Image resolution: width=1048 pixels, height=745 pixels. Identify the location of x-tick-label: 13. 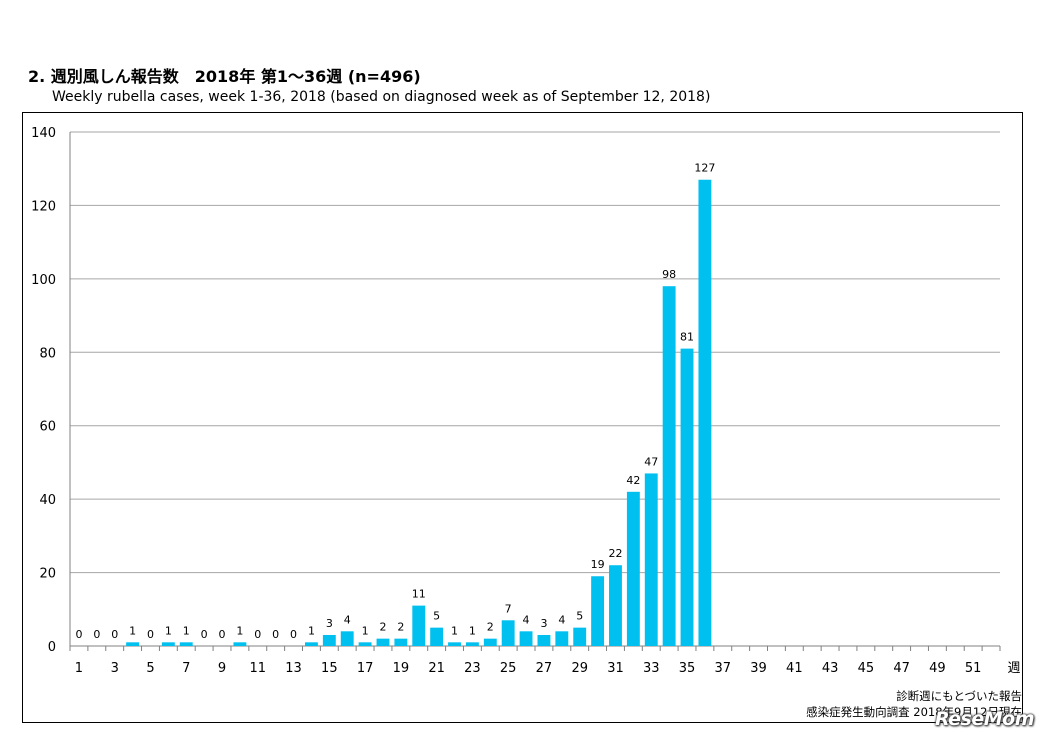
(293, 668).